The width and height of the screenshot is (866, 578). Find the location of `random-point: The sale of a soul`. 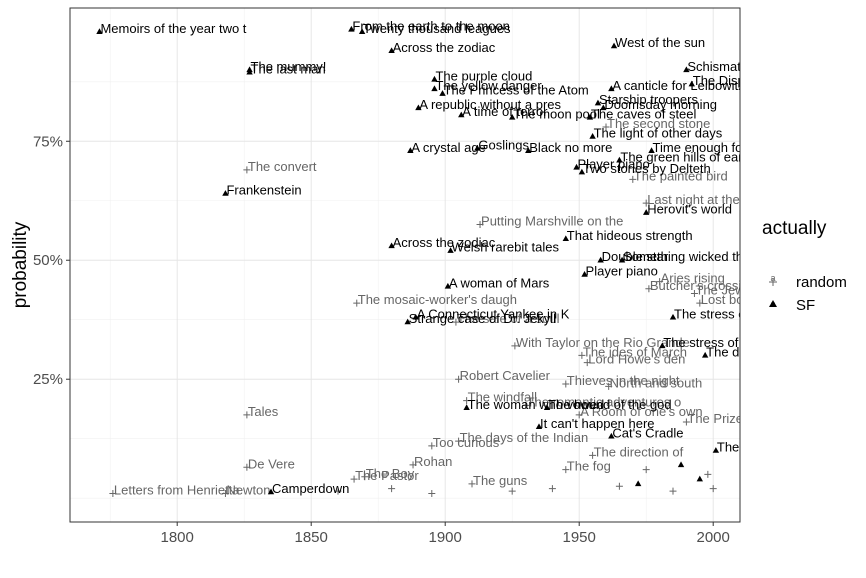

random-point: The sale of a soul is located at coordinates (506, 318).